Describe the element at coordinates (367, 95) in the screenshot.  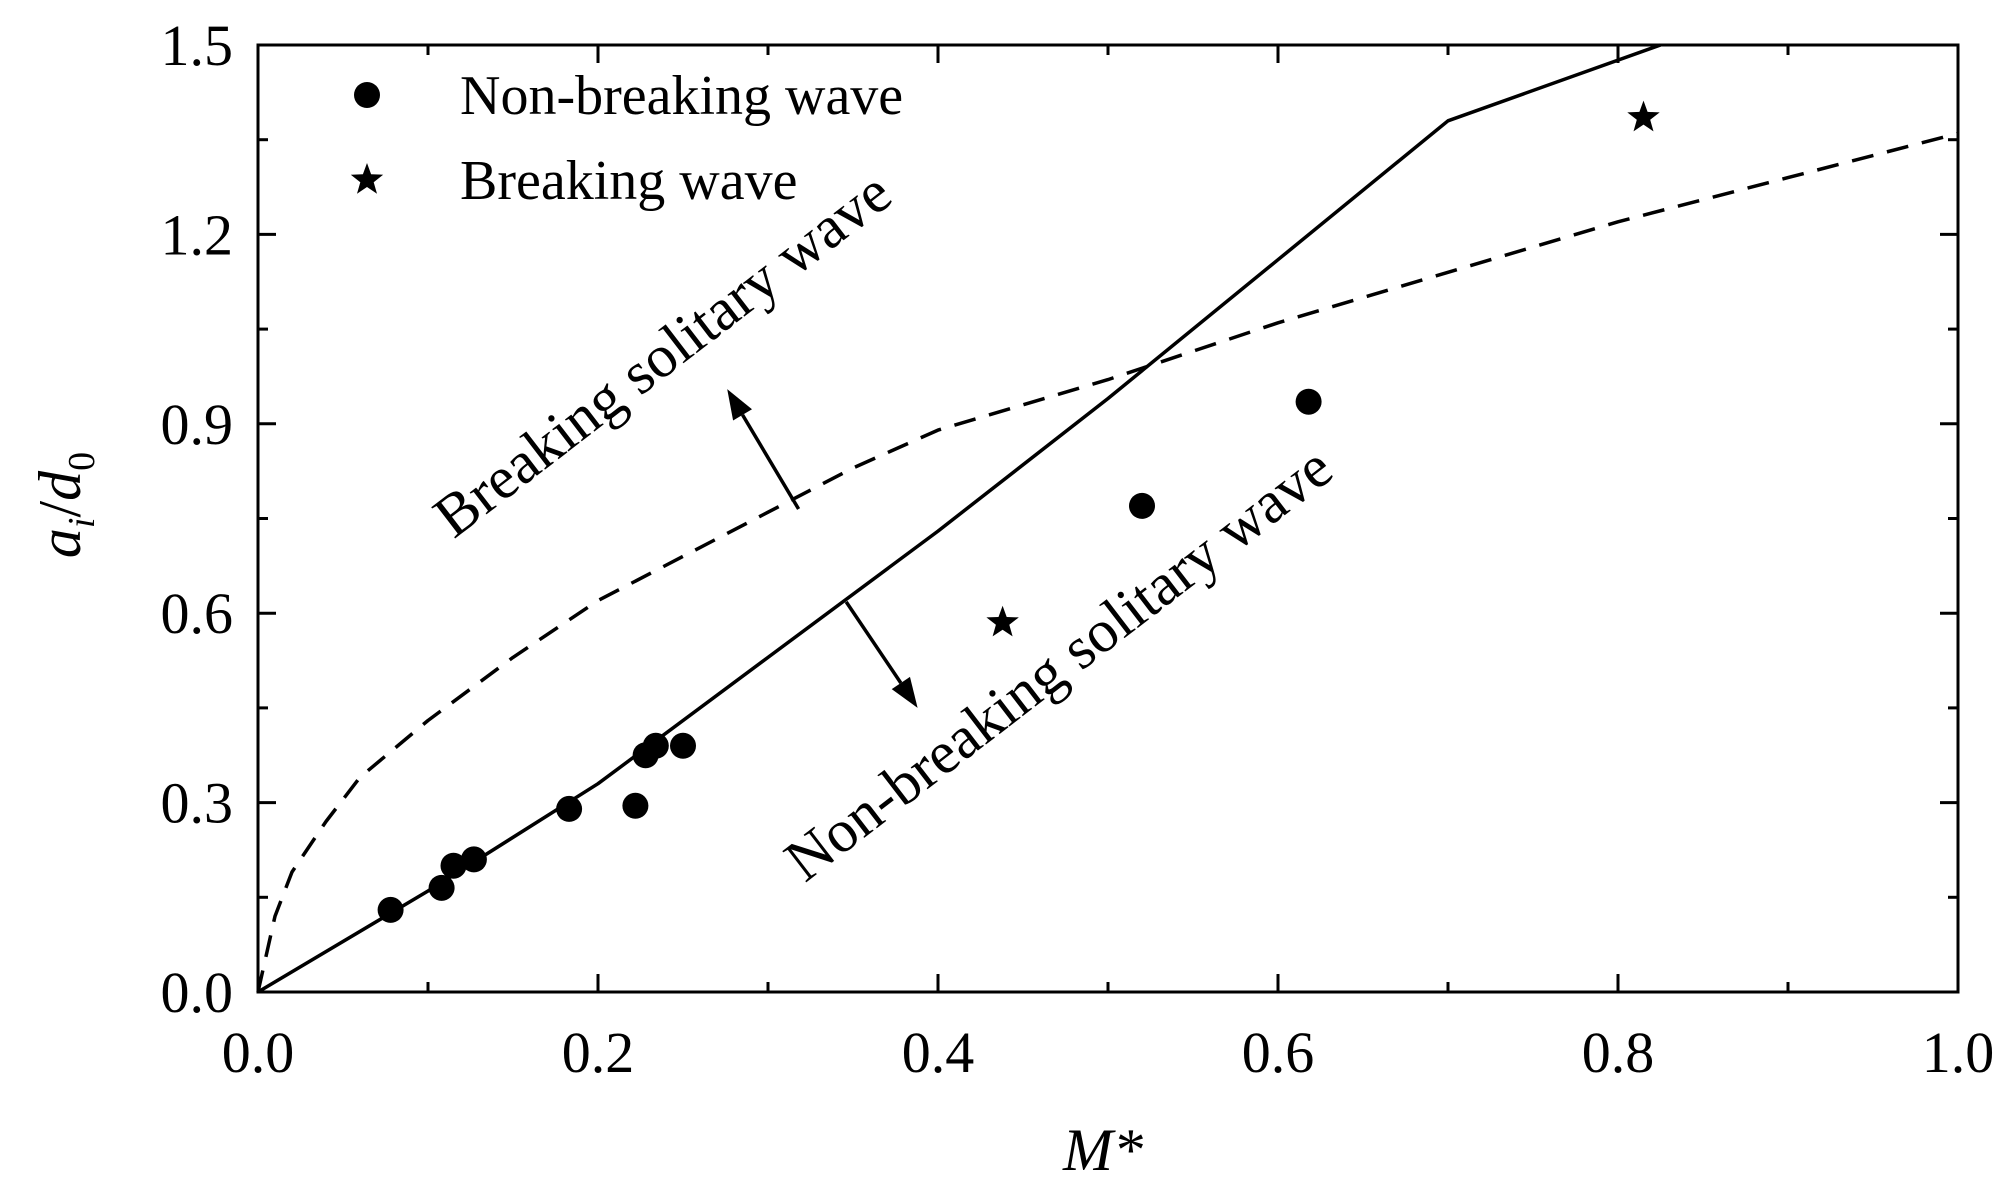
I see `legend-circle-marker` at that location.